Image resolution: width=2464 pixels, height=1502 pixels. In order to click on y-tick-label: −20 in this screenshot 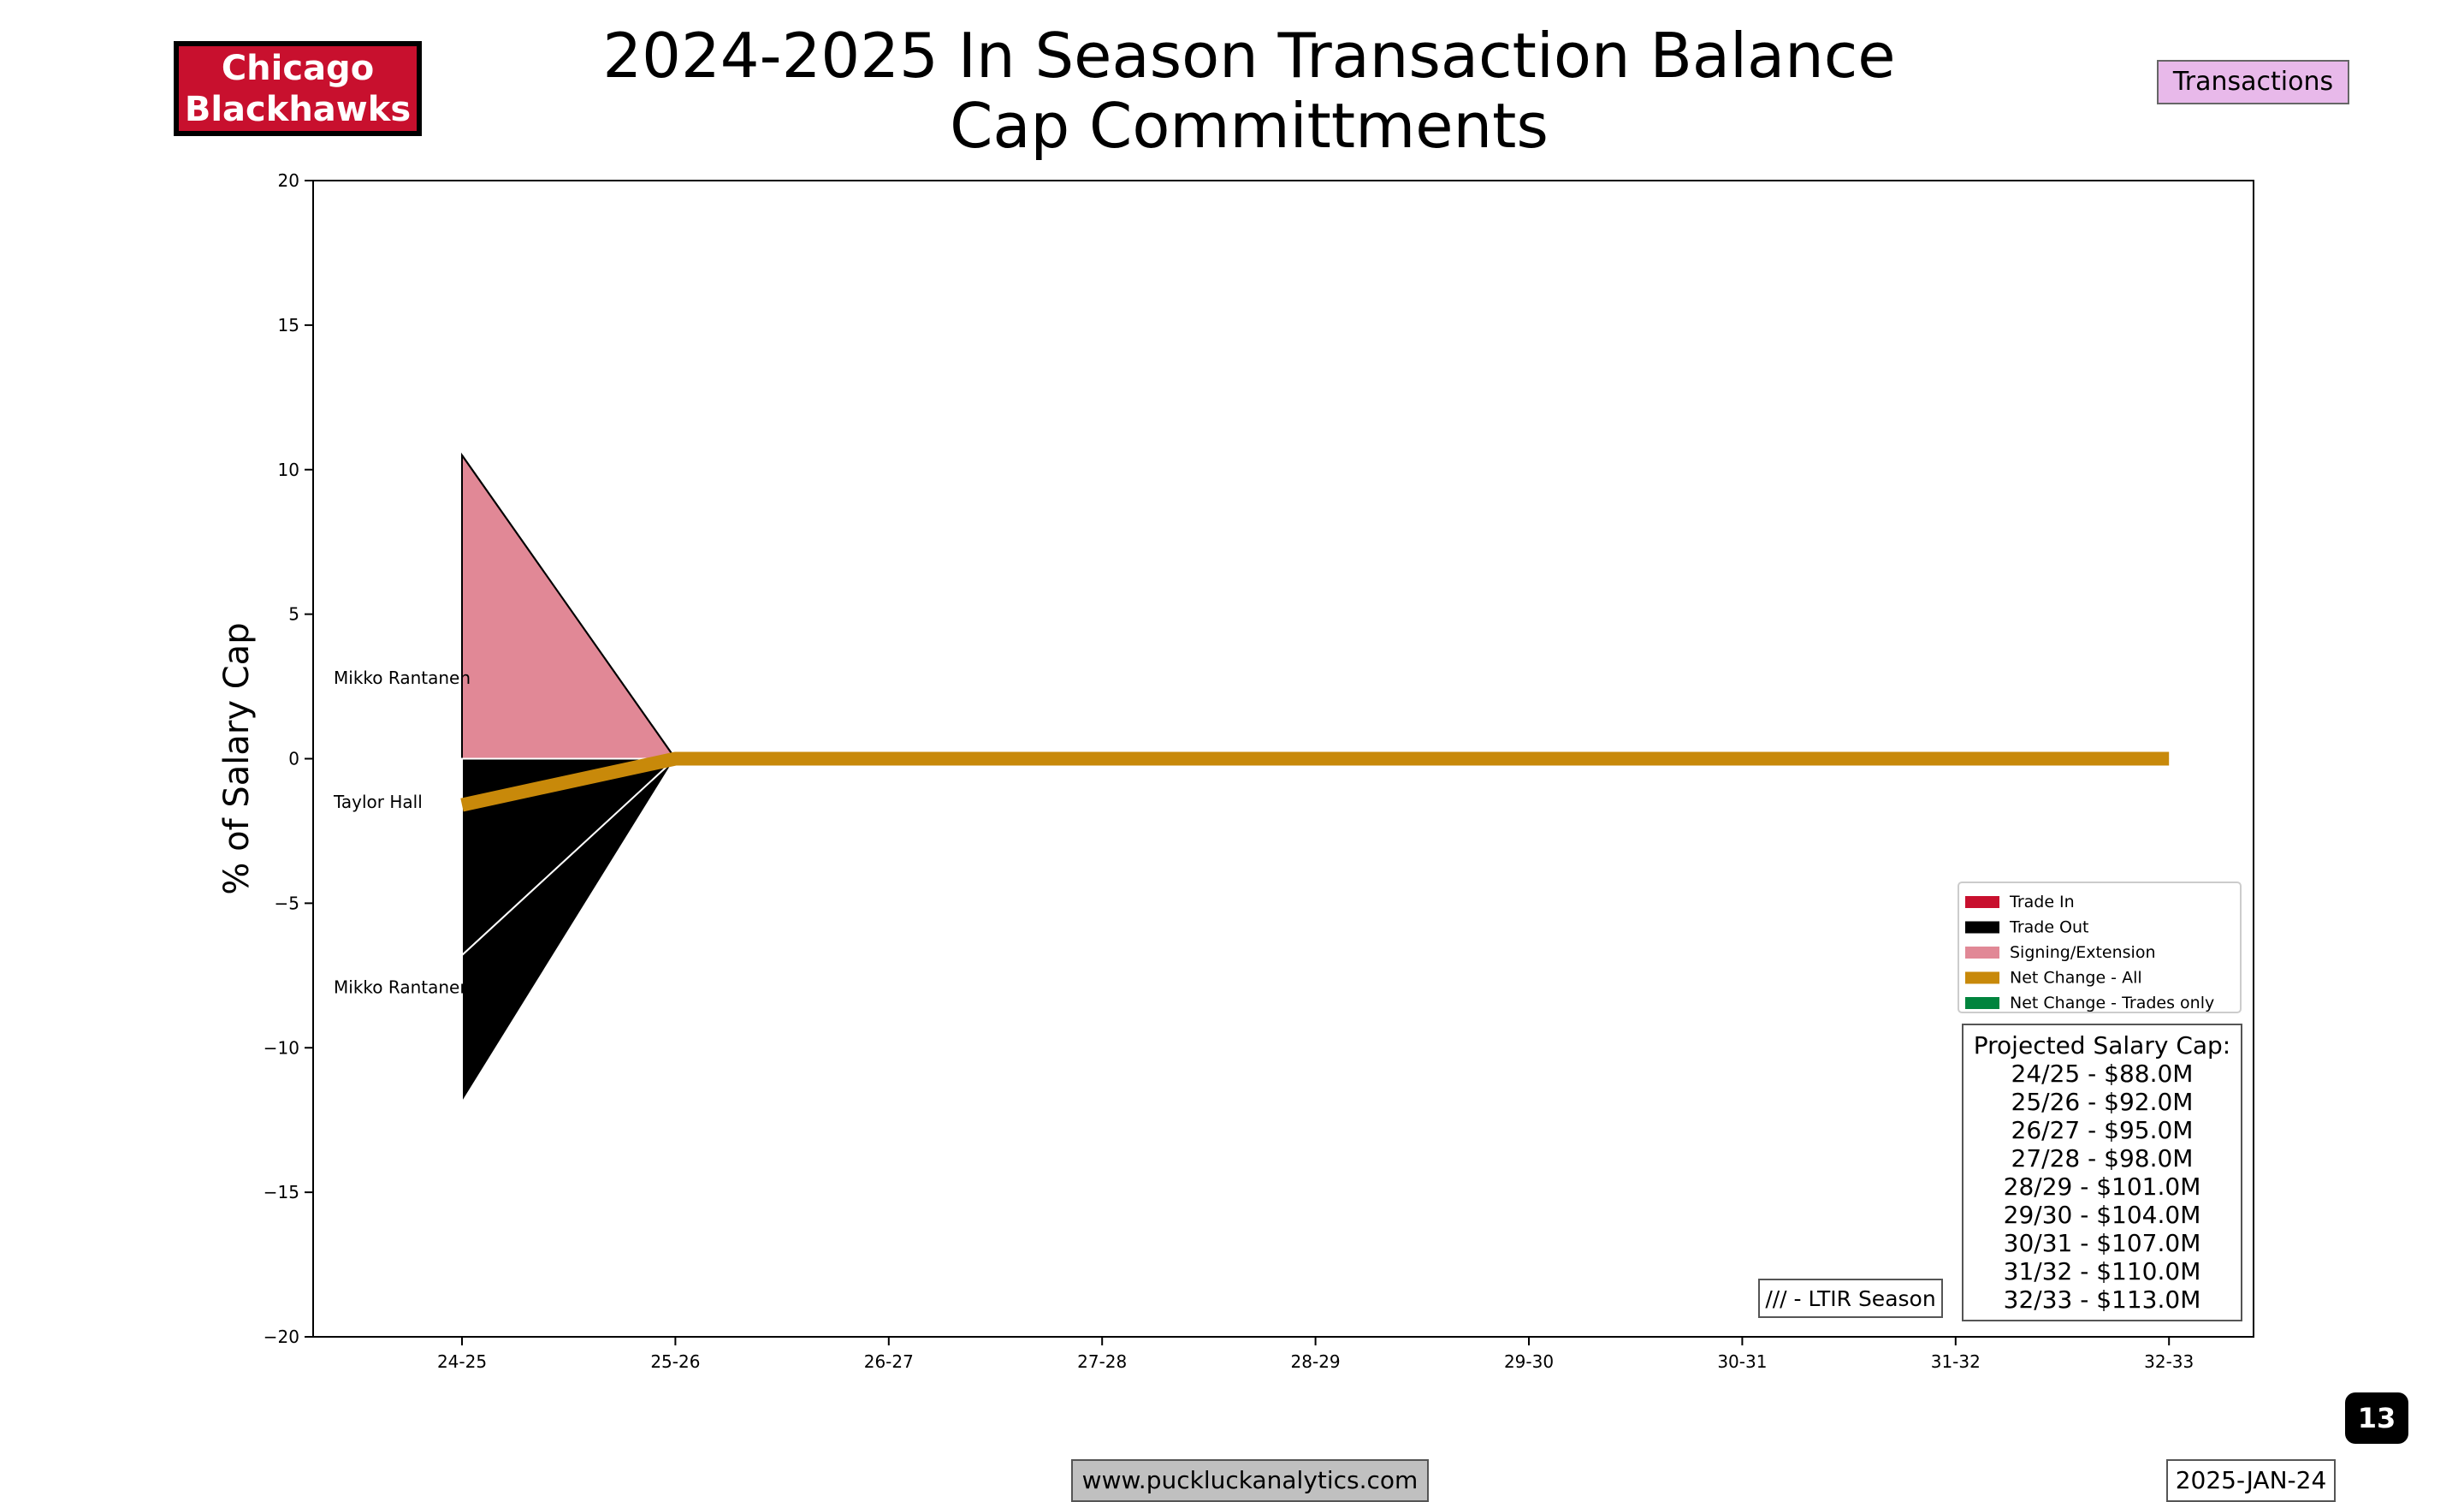, I will do `click(281, 1337)`.